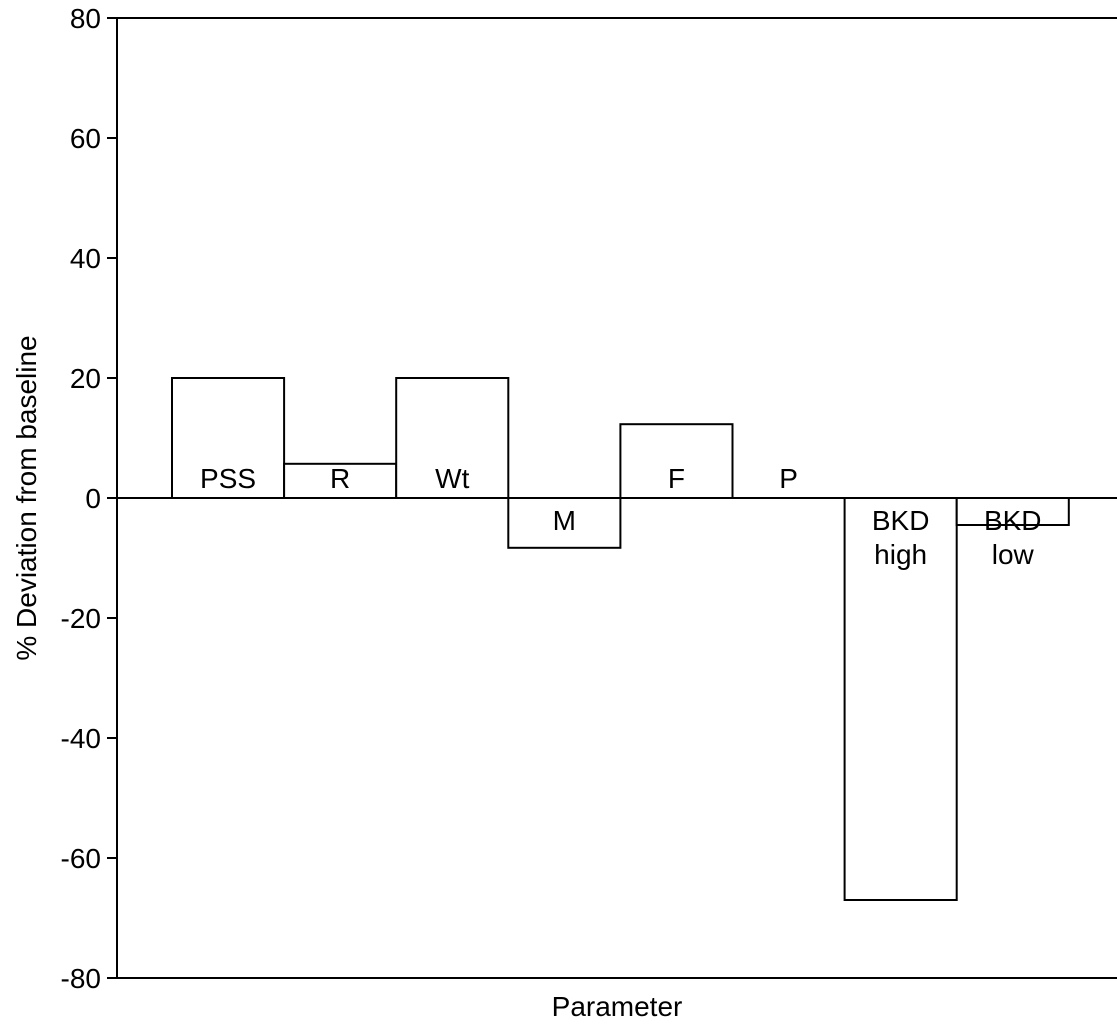 This screenshot has height=1026, width=1117. I want to click on bar-label: low, so click(1013, 554).